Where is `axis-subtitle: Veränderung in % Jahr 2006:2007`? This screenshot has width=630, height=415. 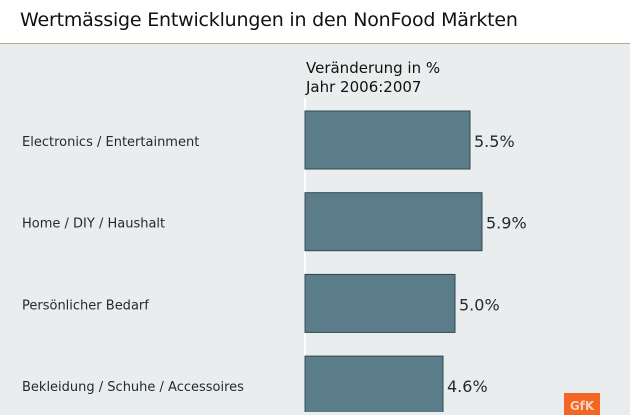 axis-subtitle: Veränderung in % Jahr 2006:2007 is located at coordinates (373, 78).